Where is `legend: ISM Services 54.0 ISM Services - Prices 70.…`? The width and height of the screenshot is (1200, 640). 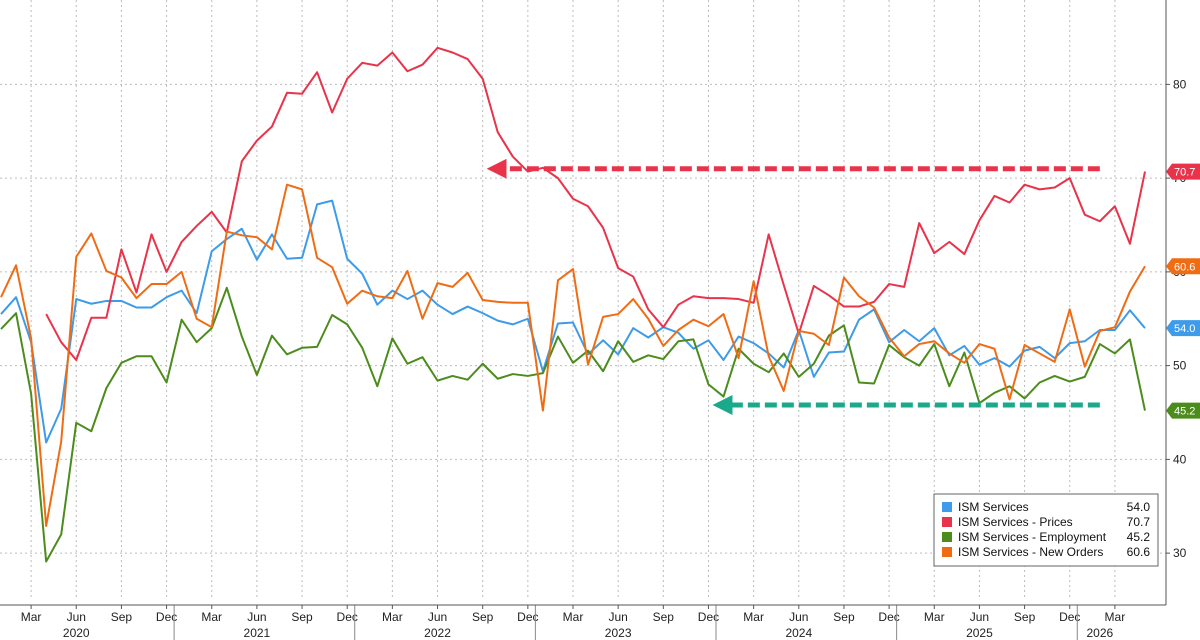
legend: ISM Services 54.0 ISM Services - Prices 70.… is located at coordinates (1046, 530).